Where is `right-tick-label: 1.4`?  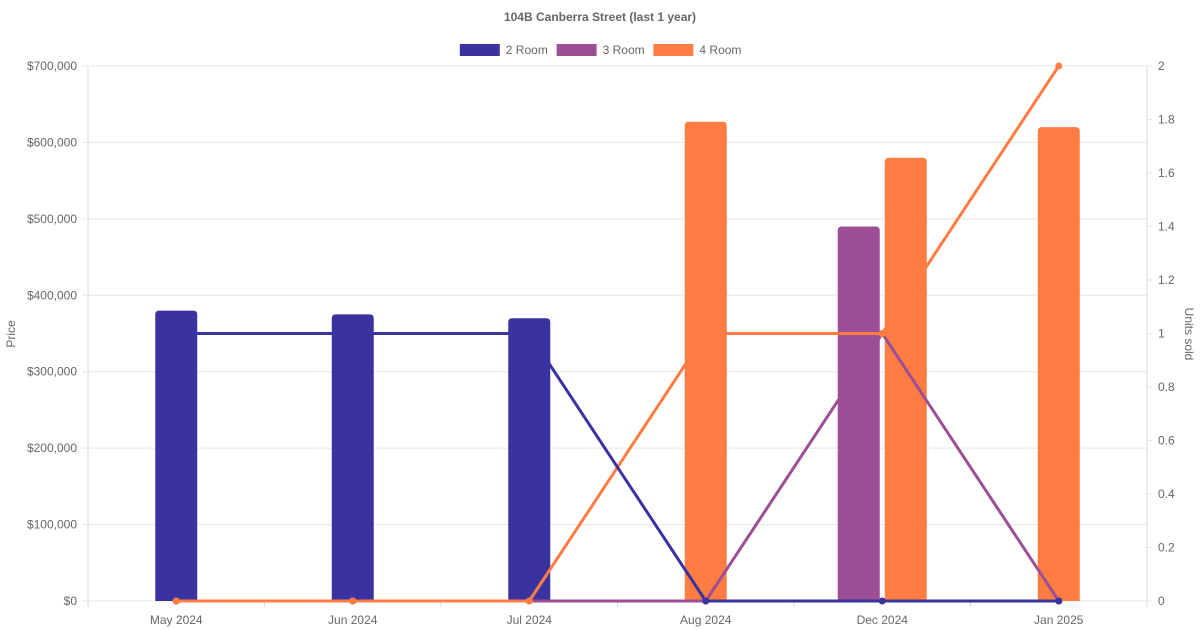
right-tick-label: 1.4 is located at coordinates (1166, 227).